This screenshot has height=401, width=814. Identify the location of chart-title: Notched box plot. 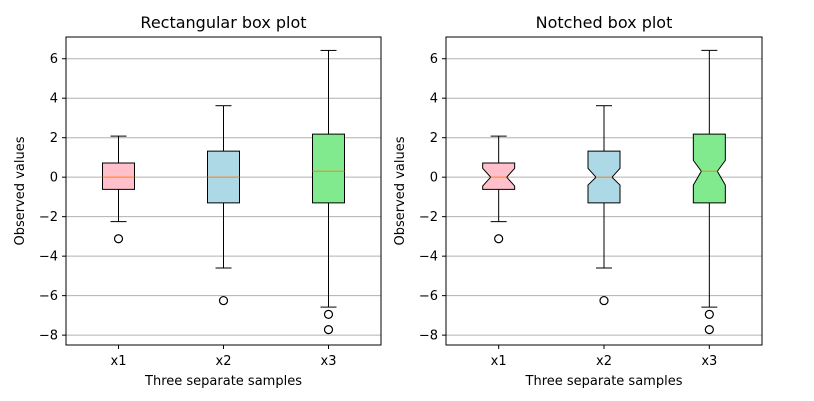
(604, 22).